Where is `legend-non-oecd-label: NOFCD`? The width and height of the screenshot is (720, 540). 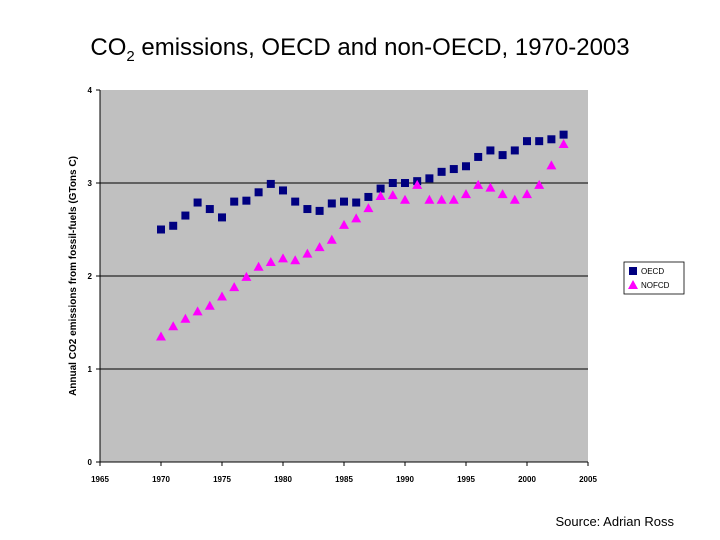
legend-non-oecd-label: NOFCD is located at coordinates (655, 285).